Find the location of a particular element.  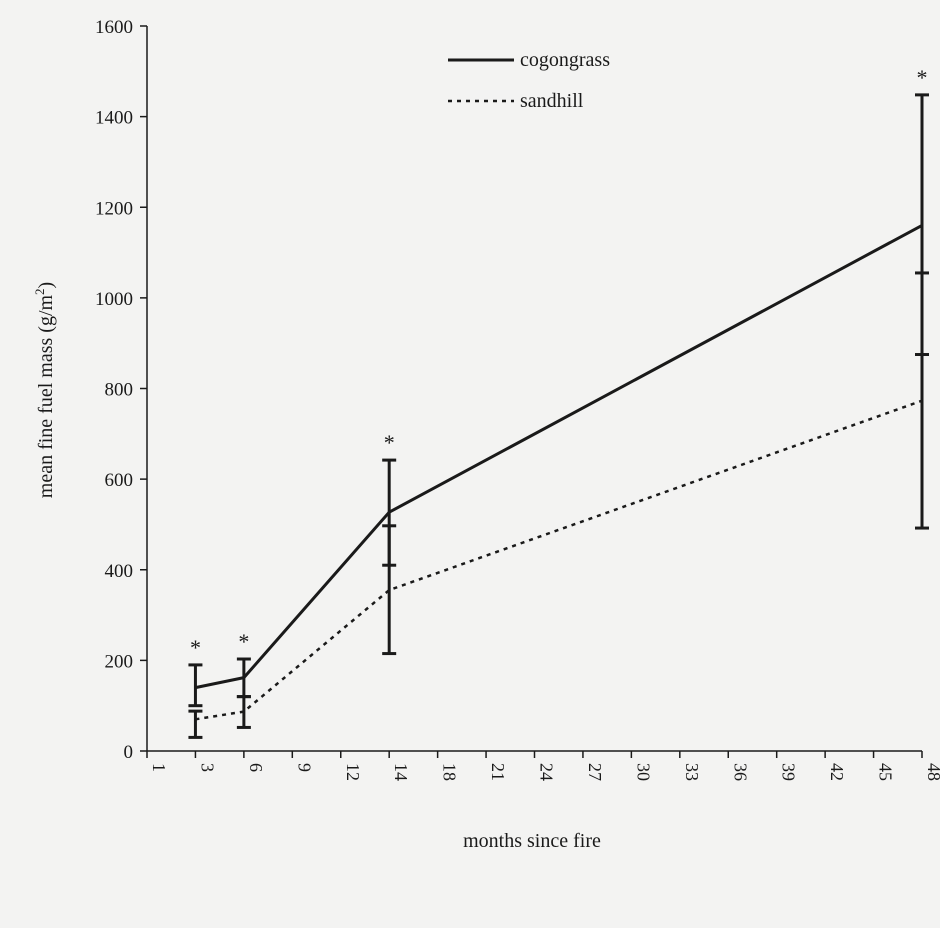

x-tick-label: 42 is located at coordinates (837, 772).